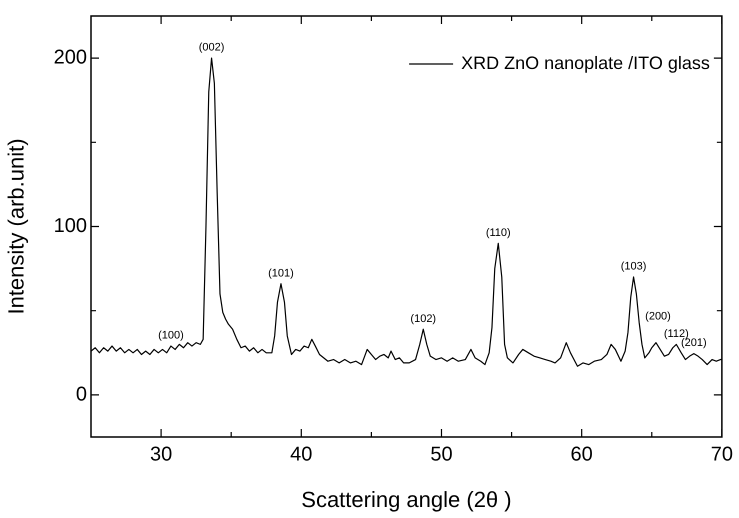 The width and height of the screenshot is (739, 518). Describe the element at coordinates (423, 318) in the screenshot. I see `annotation: (102)` at that location.